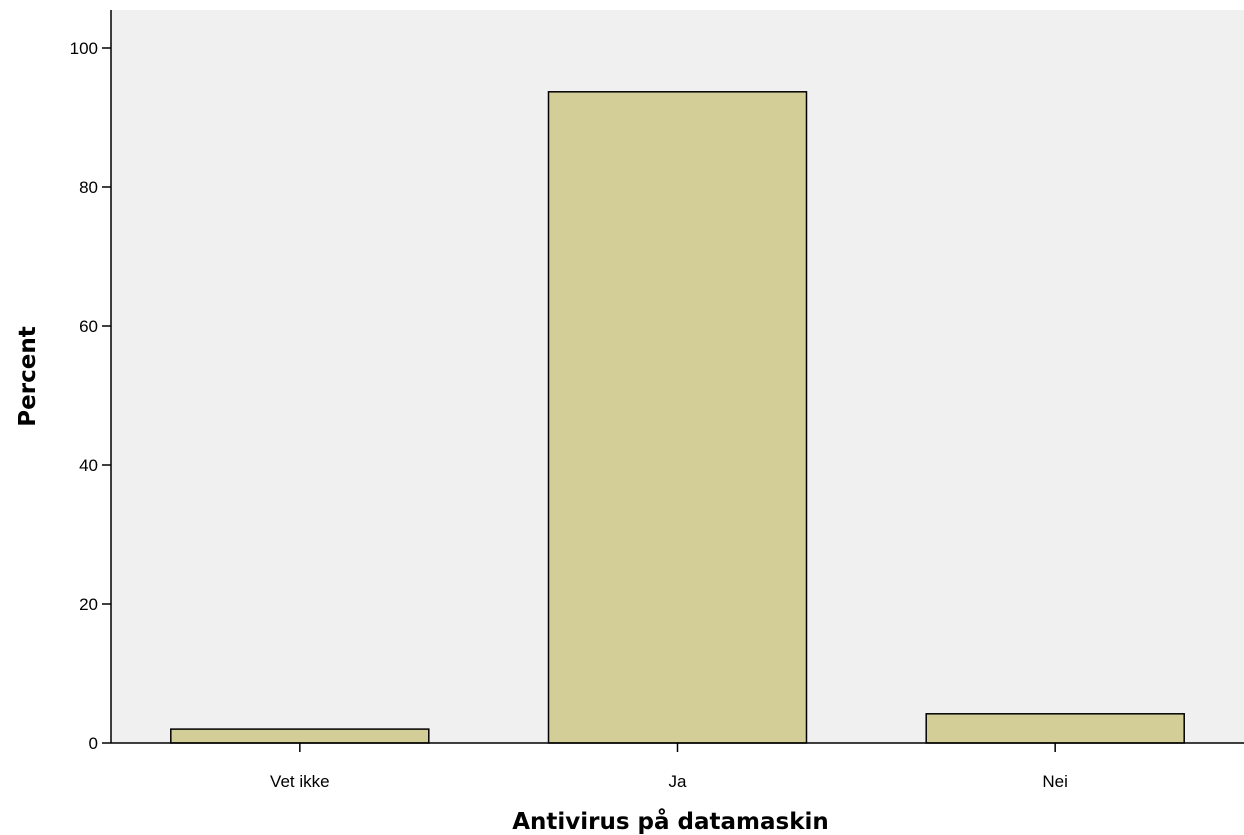 The image size is (1244, 835). What do you see at coordinates (28, 376) in the screenshot?
I see `y-axis-title: Percent` at bounding box center [28, 376].